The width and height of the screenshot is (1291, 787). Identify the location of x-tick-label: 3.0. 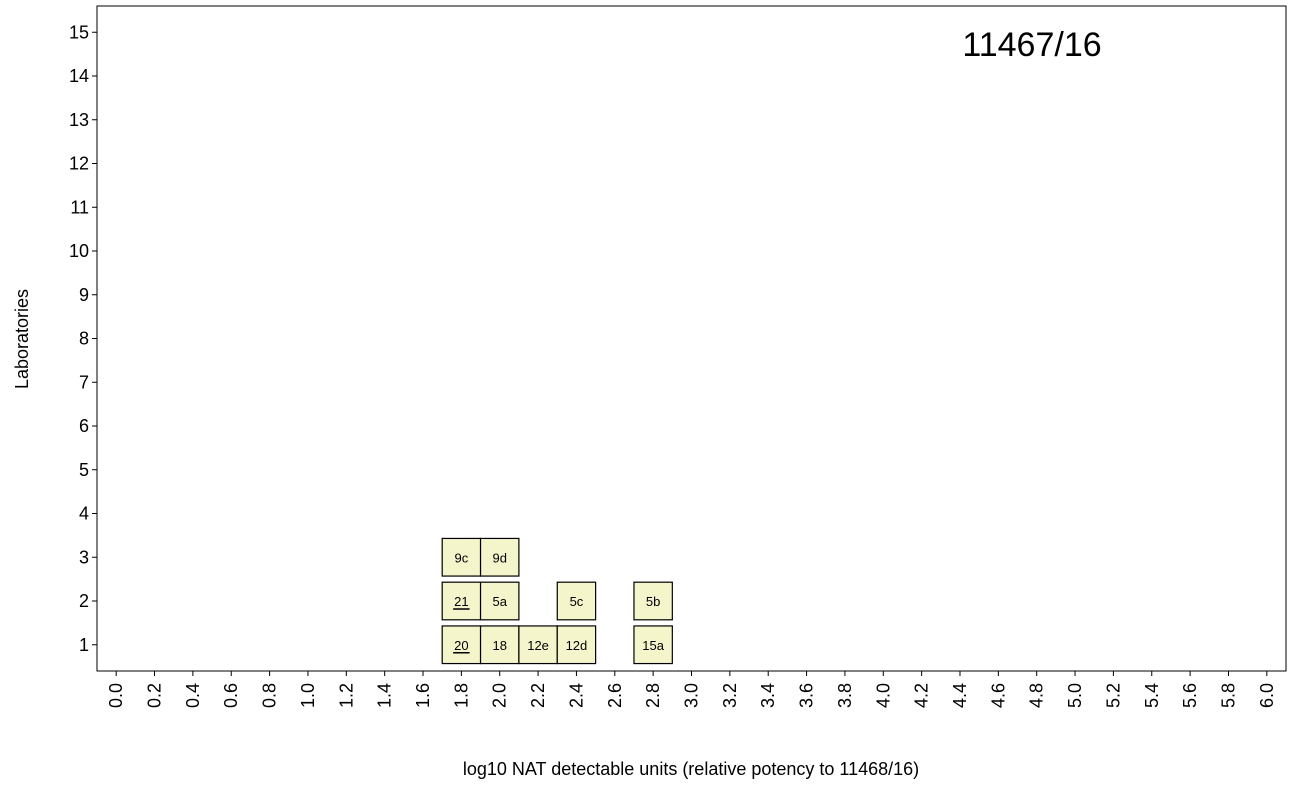
(692, 695).